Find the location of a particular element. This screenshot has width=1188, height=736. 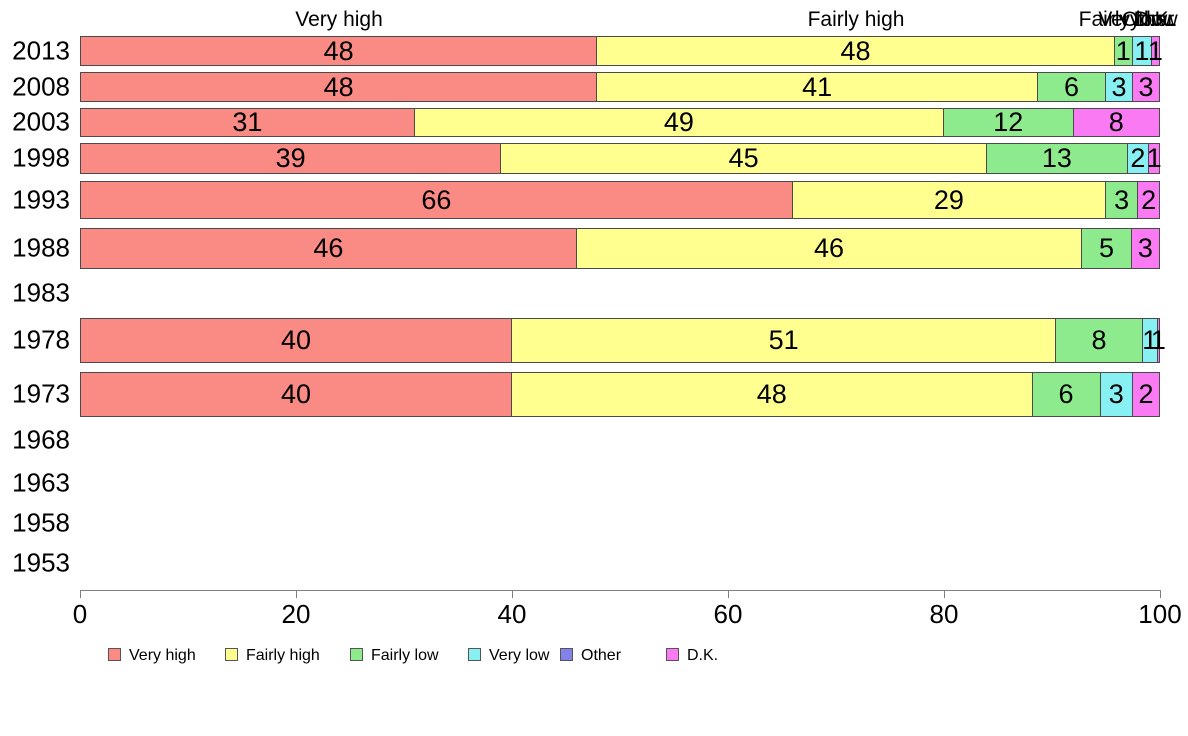

bar-row: 48 48 1 1 1 is located at coordinates (621, 50).